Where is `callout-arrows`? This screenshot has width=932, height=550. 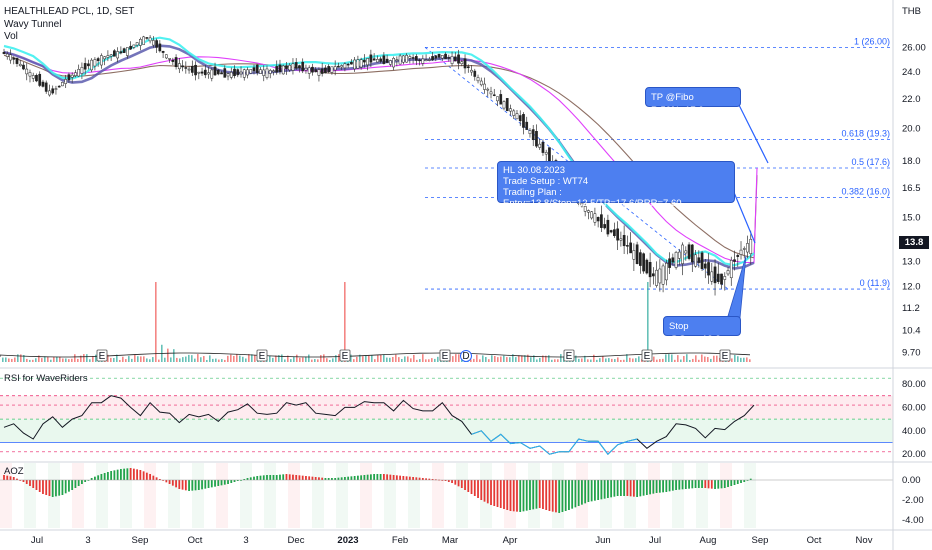
callout-arrows is located at coordinates (748, 207).